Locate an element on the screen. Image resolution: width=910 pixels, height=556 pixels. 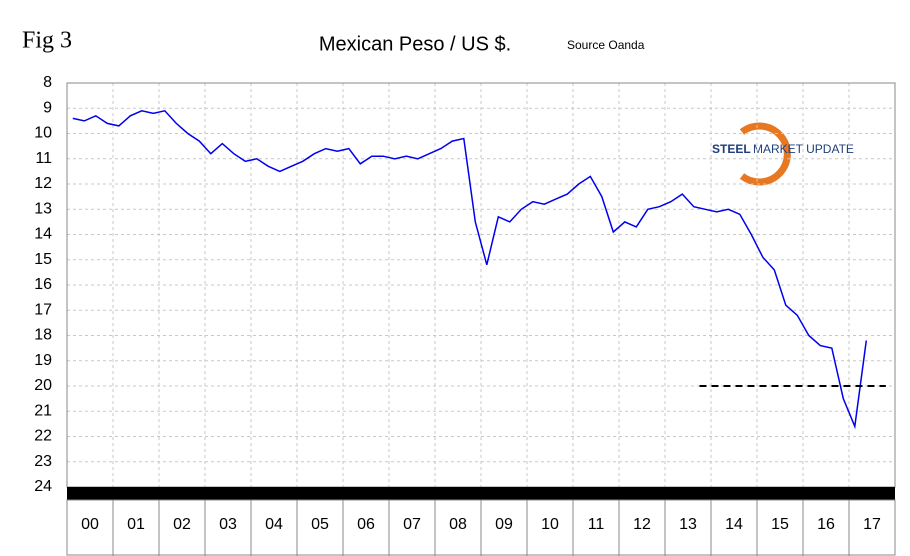
y-tick-label: 15 is located at coordinates (43, 259).